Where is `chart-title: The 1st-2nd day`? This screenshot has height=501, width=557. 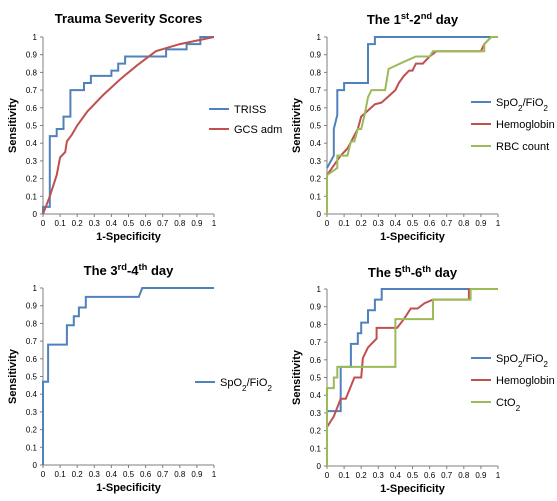 chart-title: The 1st-2nd day is located at coordinates (413, 19).